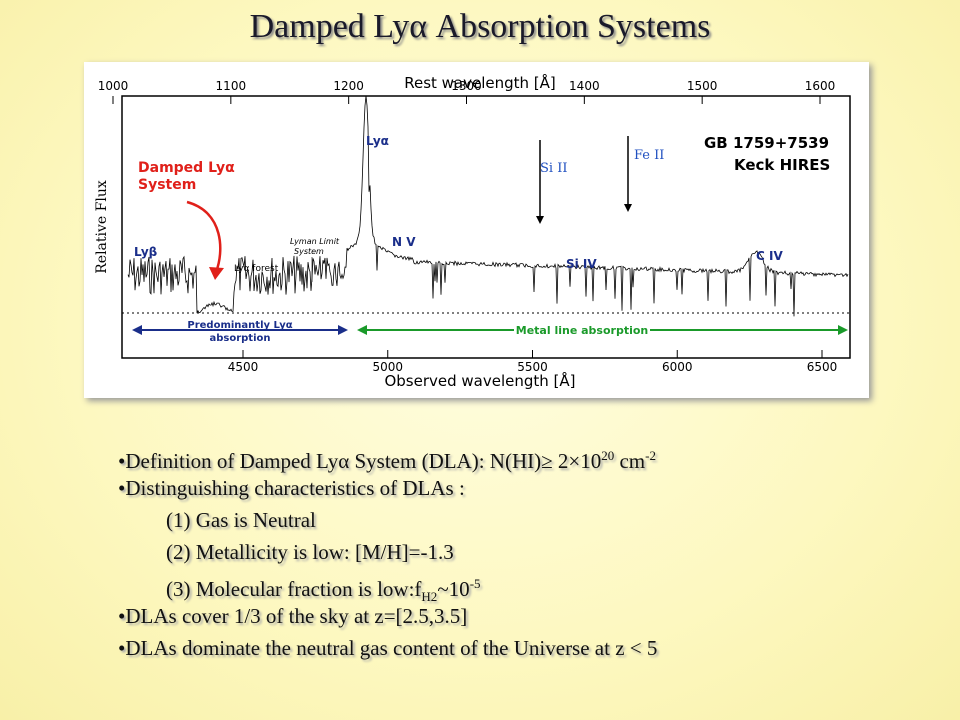 The image size is (960, 720). I want to click on top-tick-label: 1000, so click(113, 86).